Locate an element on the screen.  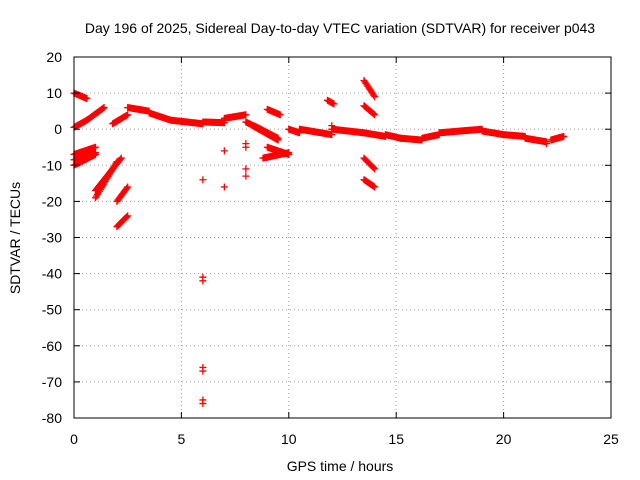
y-tick-label: -30 is located at coordinates (52, 238).